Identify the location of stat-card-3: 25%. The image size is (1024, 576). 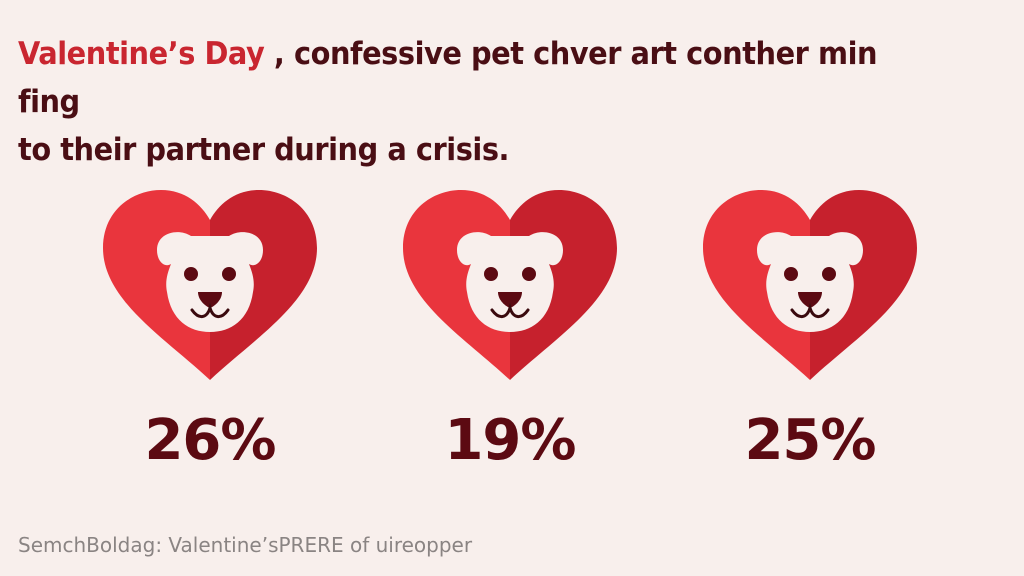
(810, 338).